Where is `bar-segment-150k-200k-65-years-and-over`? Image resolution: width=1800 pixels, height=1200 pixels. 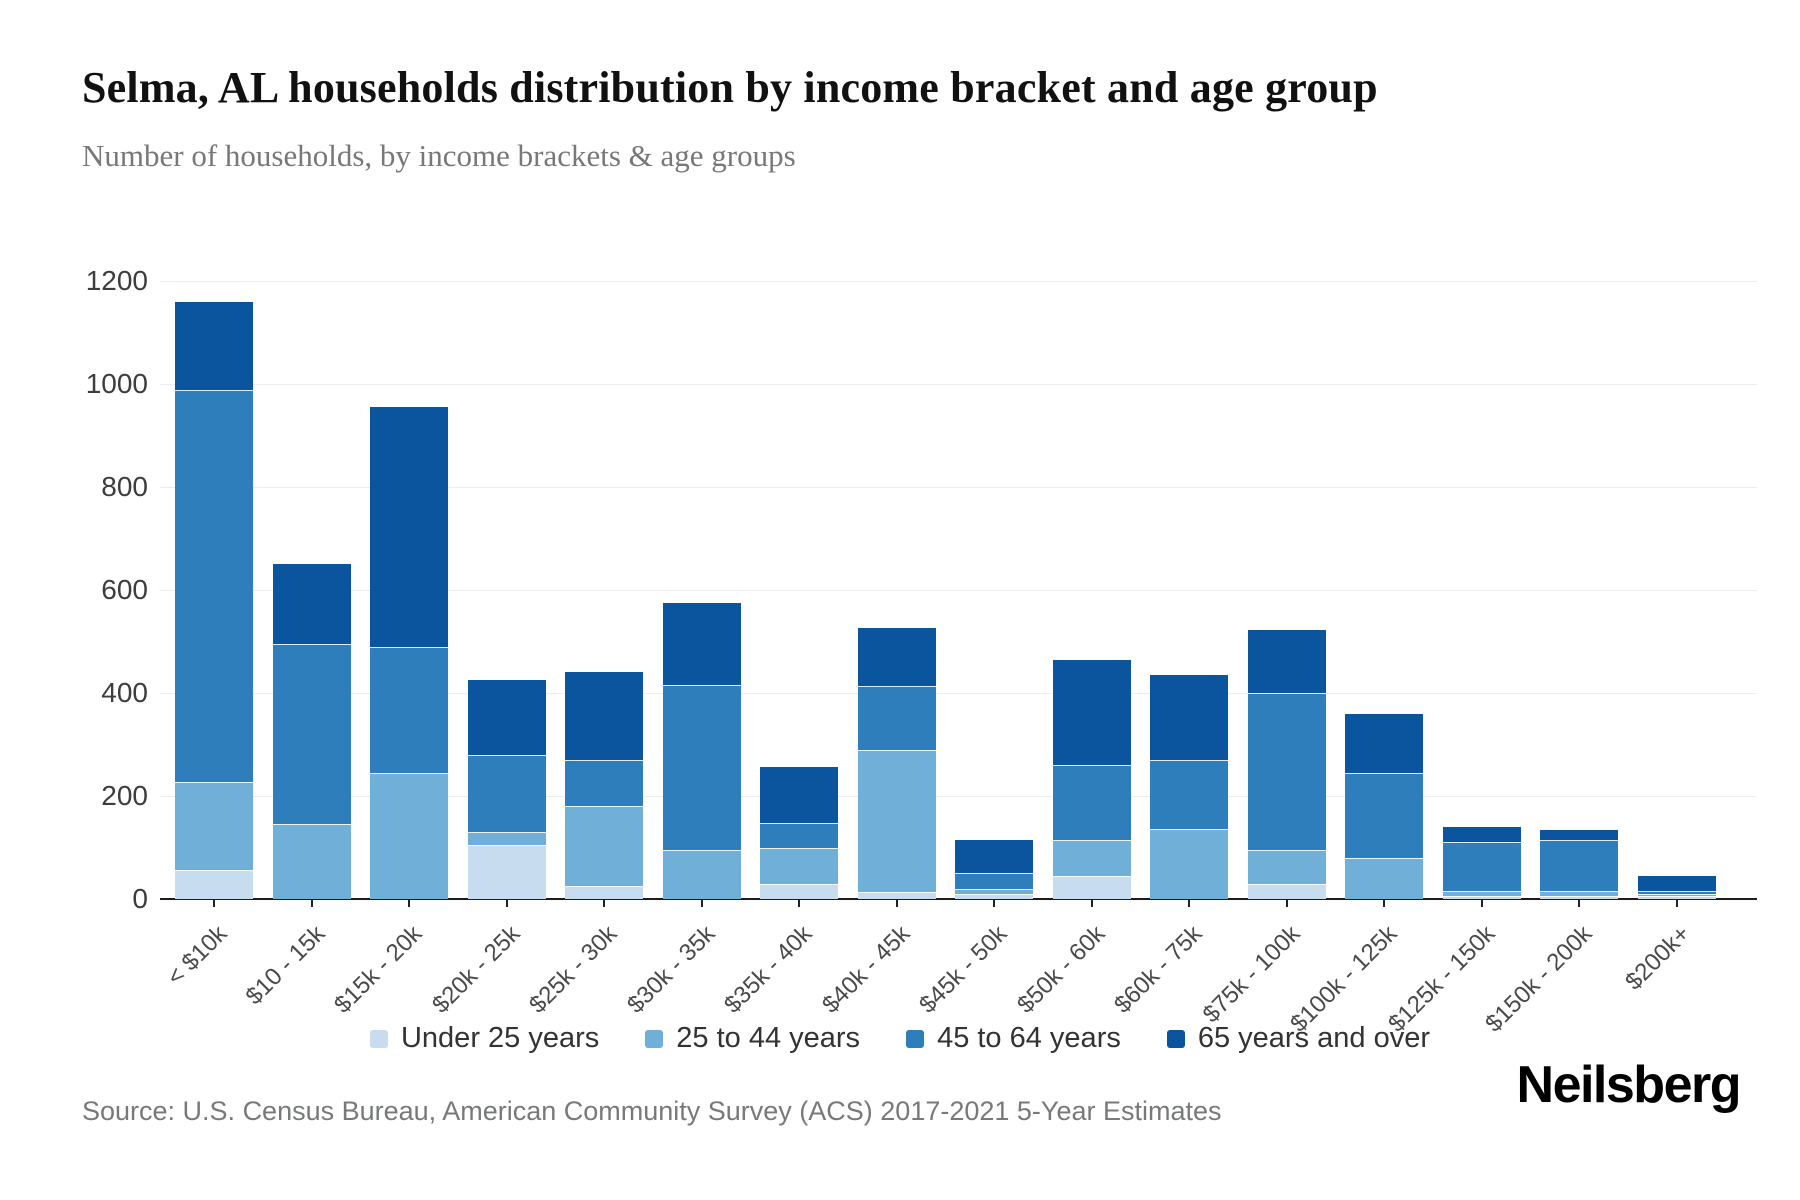 bar-segment-150k-200k-65-years-and-over is located at coordinates (1579, 834).